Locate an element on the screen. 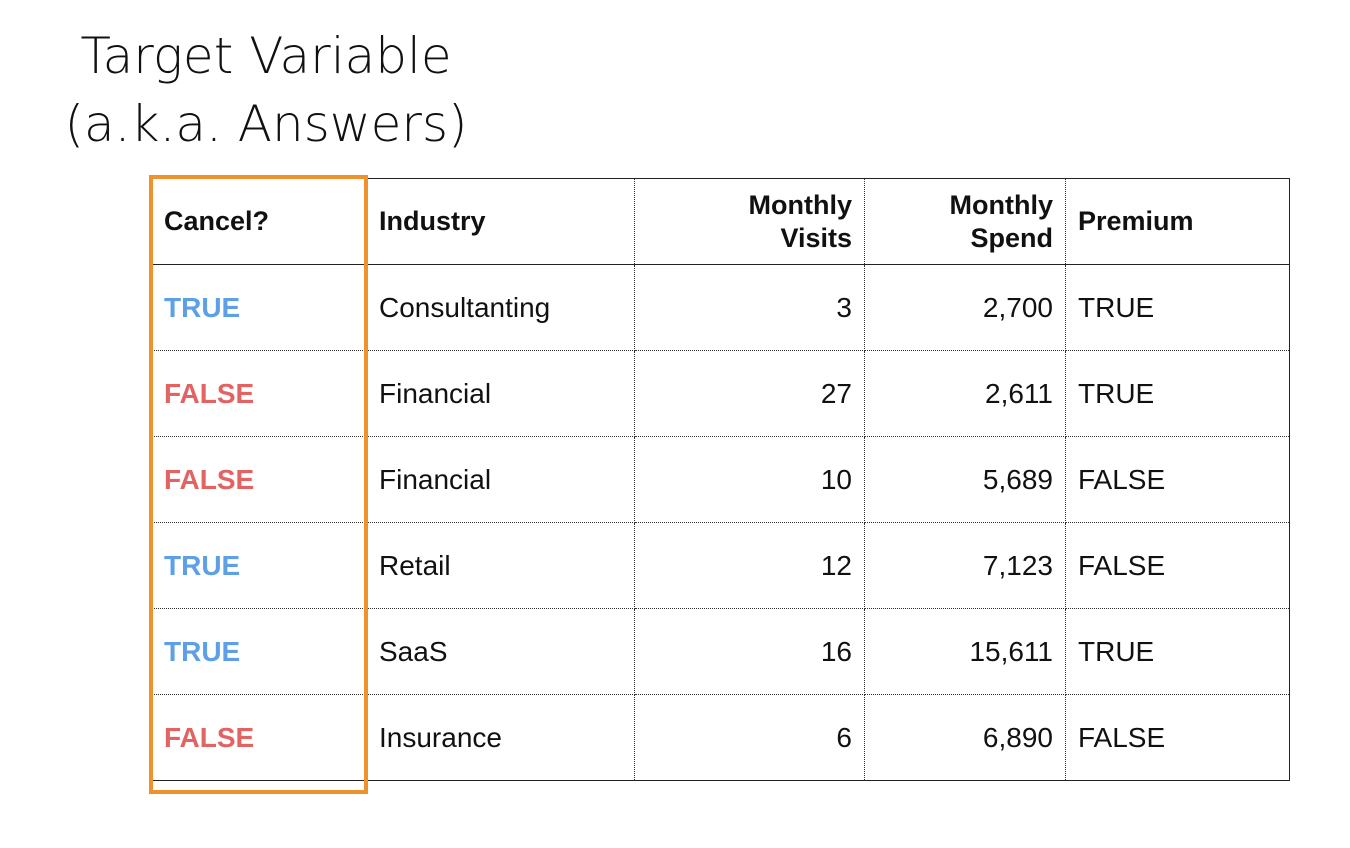 Image resolution: width=1350 pixels, height=848 pixels. table-row: FALSE Financial 27 2,611 TRUE is located at coordinates (720, 393).